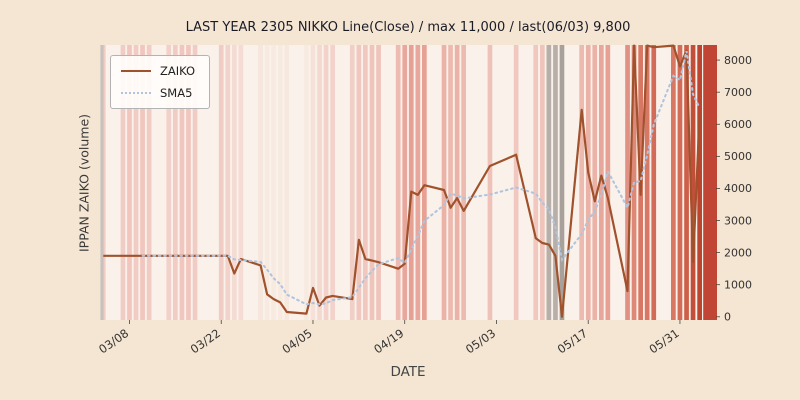  Describe the element at coordinates (727, 317) in the screenshot. I see `svg-text: 0` at that location.